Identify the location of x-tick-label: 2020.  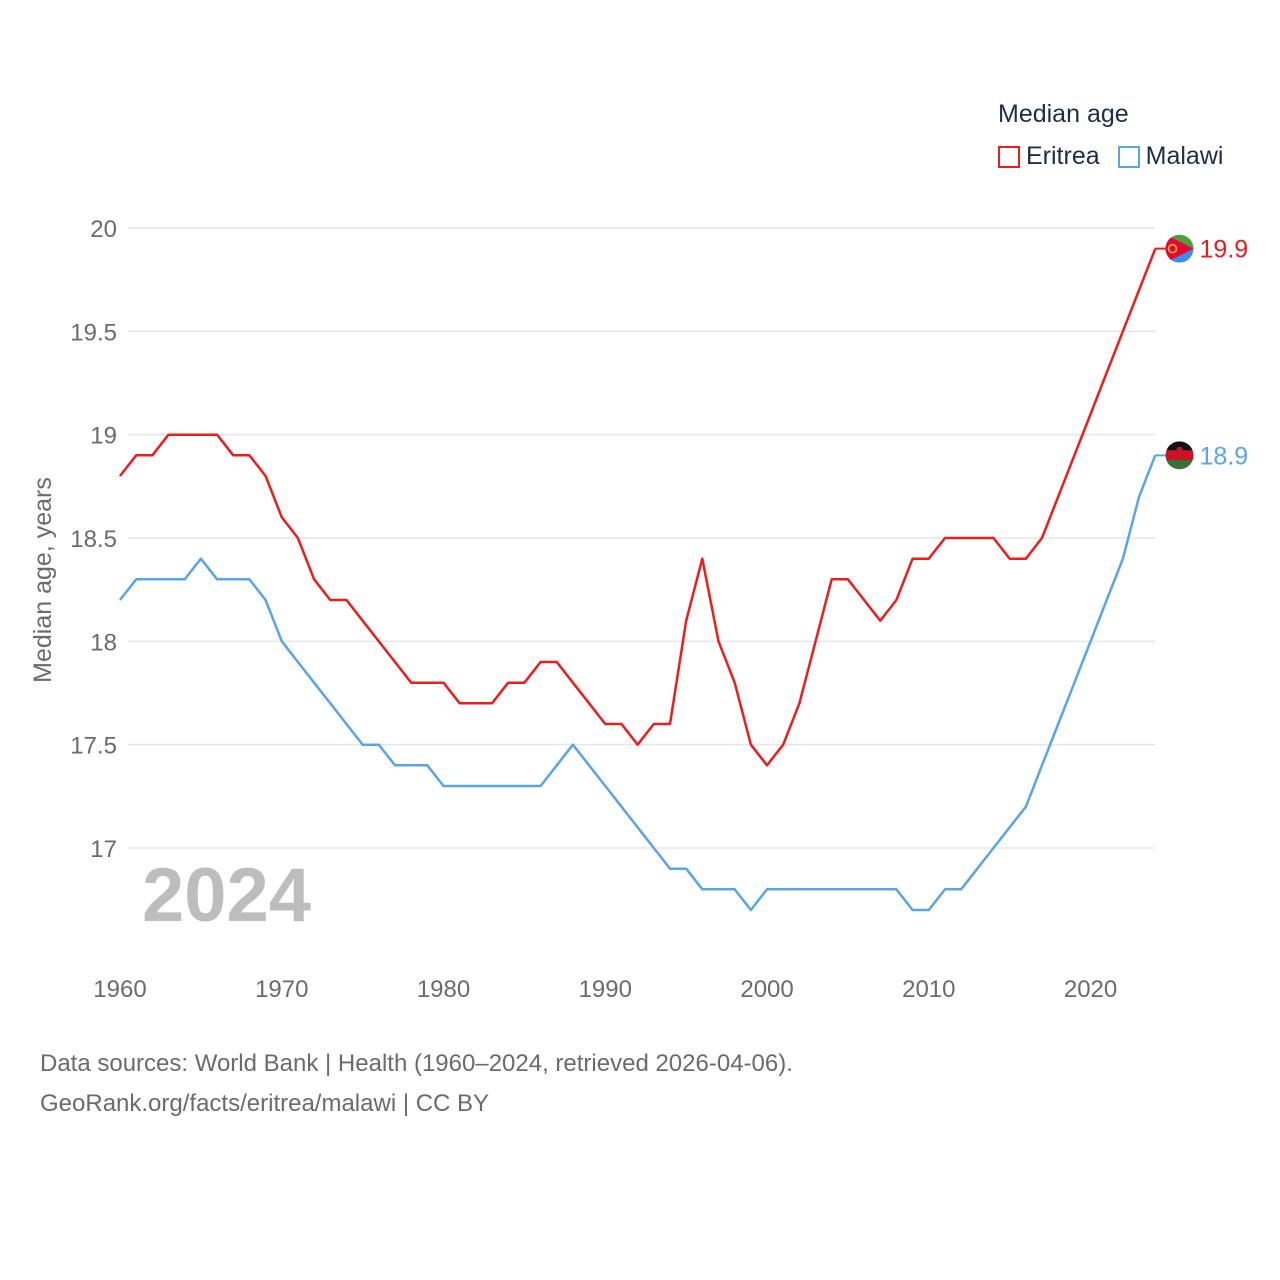
(1090, 989).